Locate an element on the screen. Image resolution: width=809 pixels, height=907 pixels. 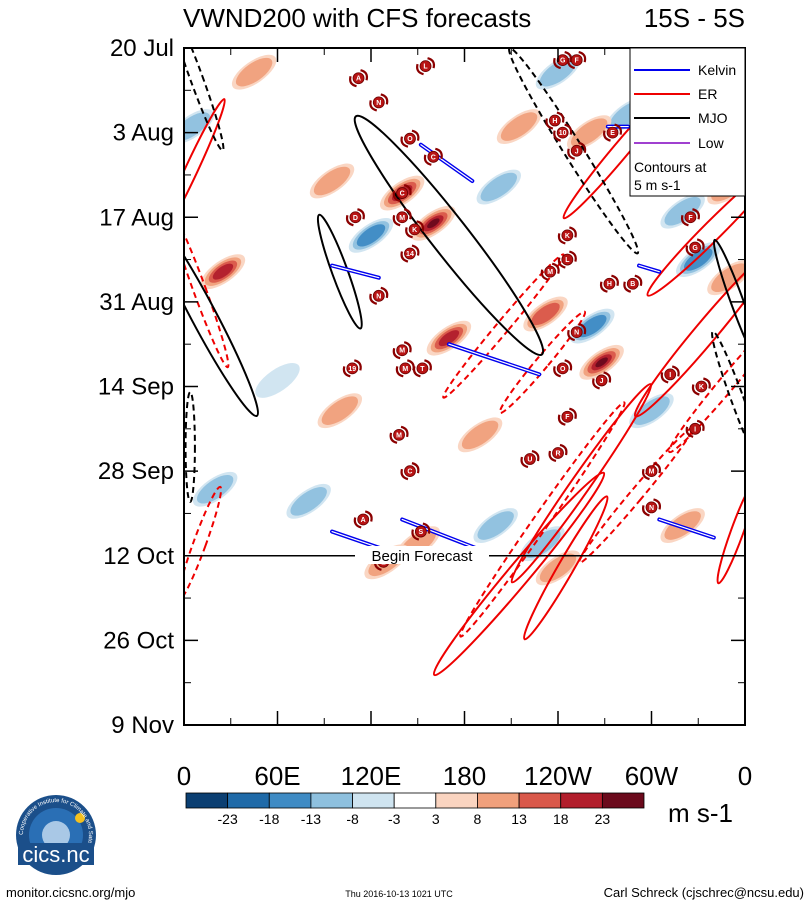
storm-label-42: M is located at coordinates (652, 472).